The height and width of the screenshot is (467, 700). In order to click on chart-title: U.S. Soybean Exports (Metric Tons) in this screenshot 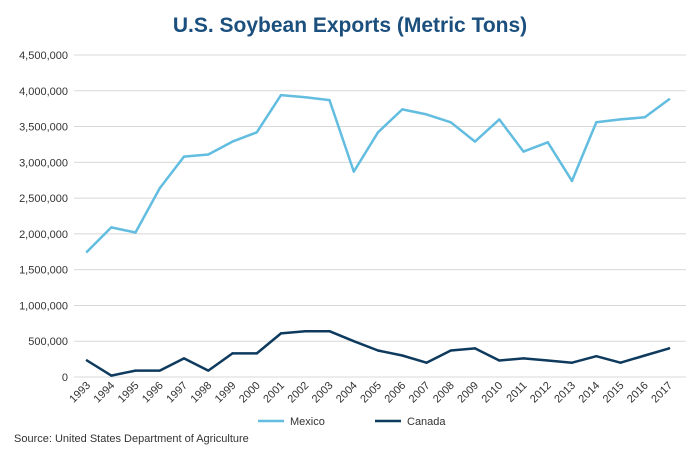, I will do `click(350, 25)`.